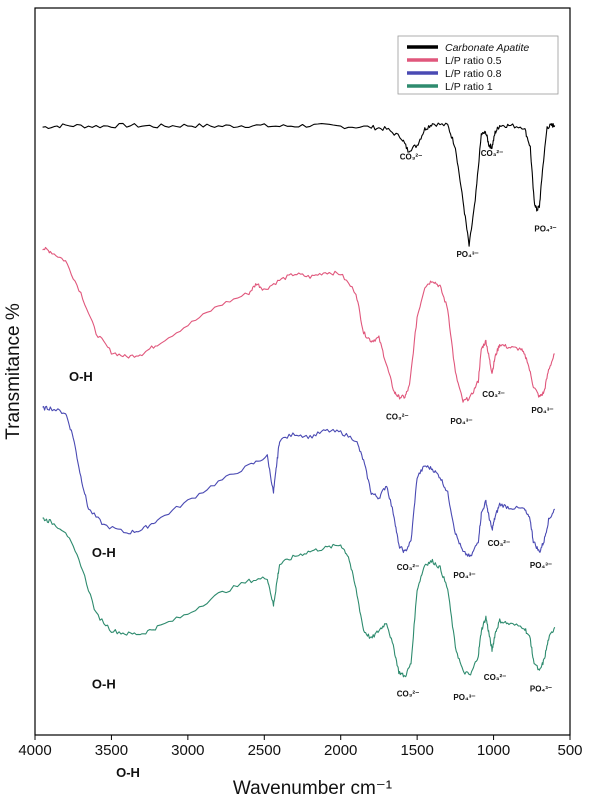 The height and width of the screenshot is (800, 603). Describe the element at coordinates (34, 750) in the screenshot. I see `x-tick-label-0: 4000` at that location.